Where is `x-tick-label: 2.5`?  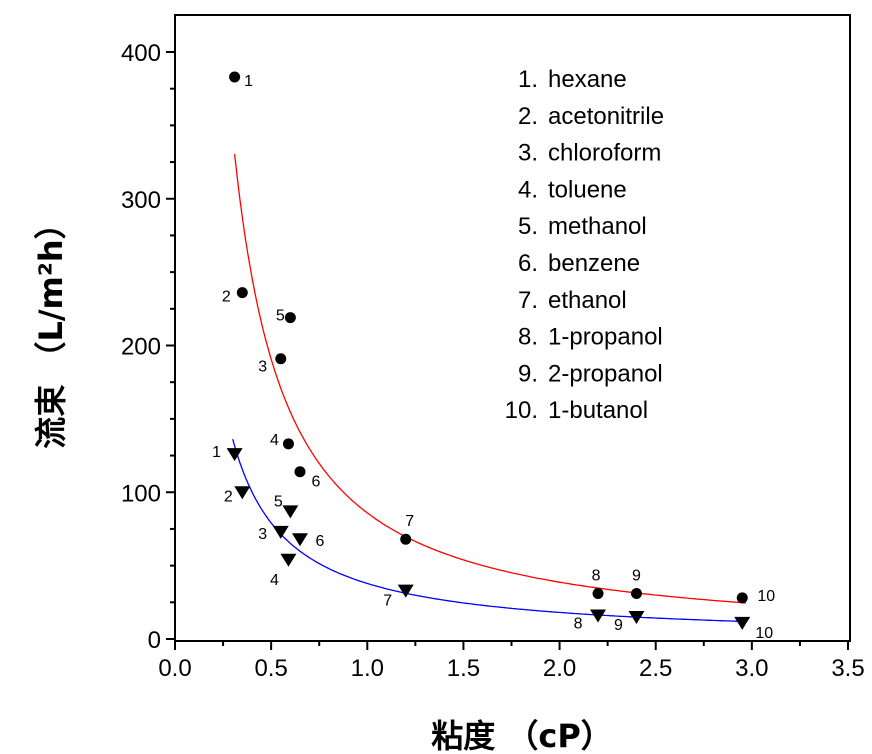 x-tick-label: 2.5 is located at coordinates (655, 668).